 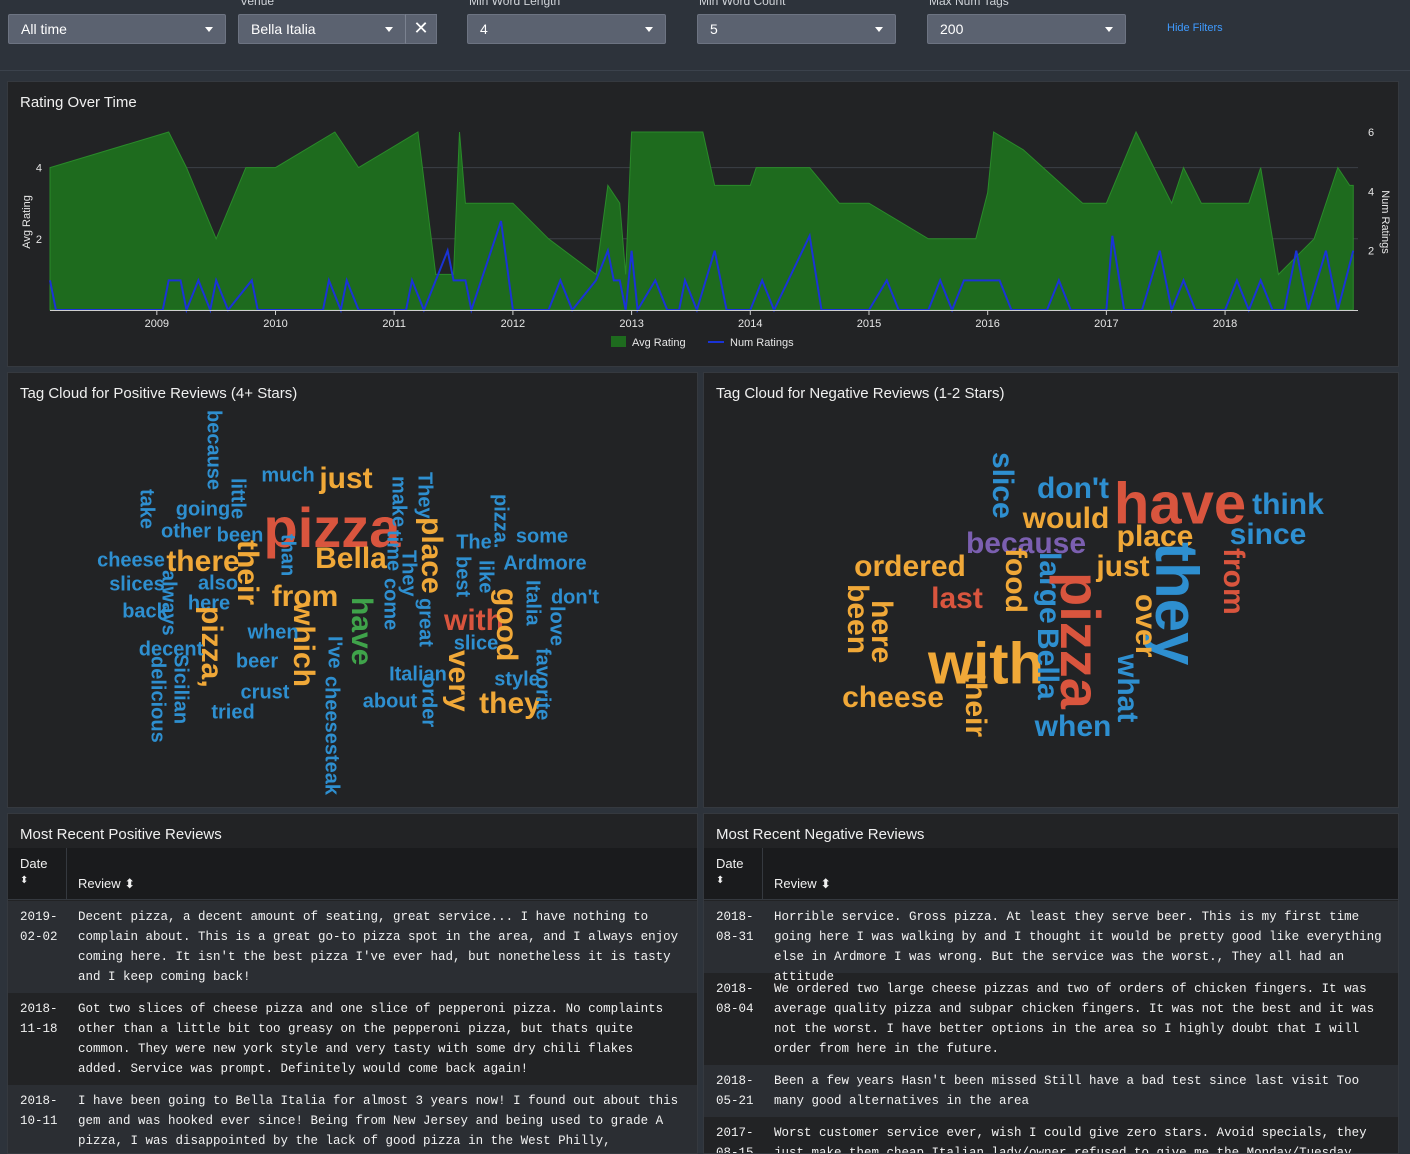 What do you see at coordinates (869, 324) in the screenshot?
I see `x-tick-label: 2015` at bounding box center [869, 324].